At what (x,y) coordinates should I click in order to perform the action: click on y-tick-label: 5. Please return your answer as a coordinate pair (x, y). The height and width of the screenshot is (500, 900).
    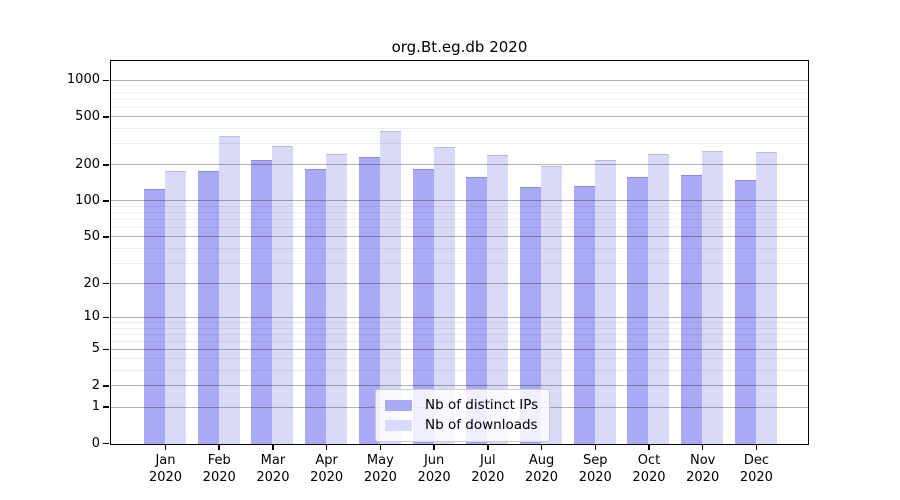
    Looking at the image, I should click on (95, 349).